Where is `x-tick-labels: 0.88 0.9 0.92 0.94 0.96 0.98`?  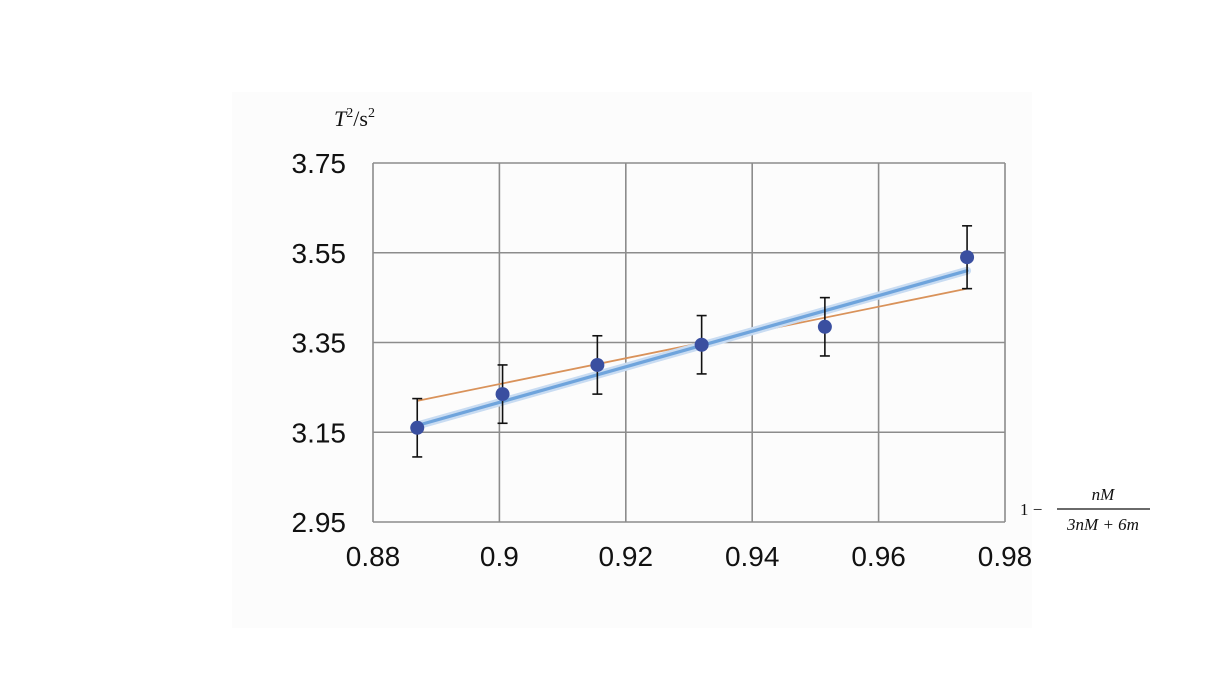 x-tick-labels: 0.88 0.9 0.92 0.94 0.96 0.98 is located at coordinates (689, 556).